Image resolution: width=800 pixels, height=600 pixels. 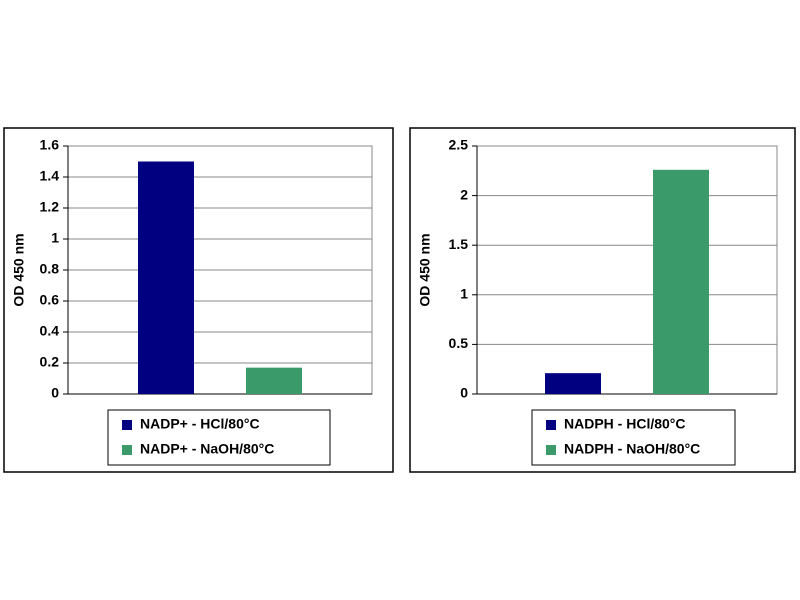 I want to click on y-tick-label: 1.5, so click(x=459, y=244).